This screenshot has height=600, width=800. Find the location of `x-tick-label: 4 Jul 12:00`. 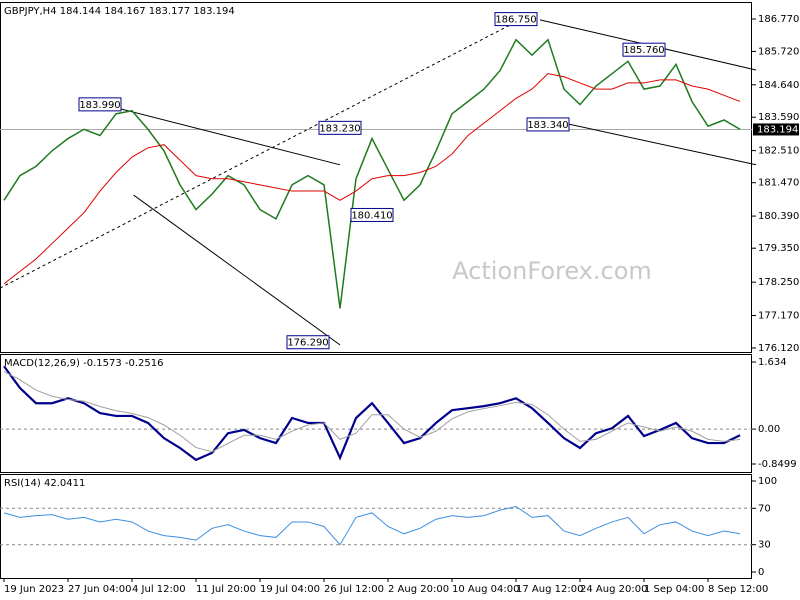

x-tick-label: 4 Jul 12:00 is located at coordinates (159, 589).